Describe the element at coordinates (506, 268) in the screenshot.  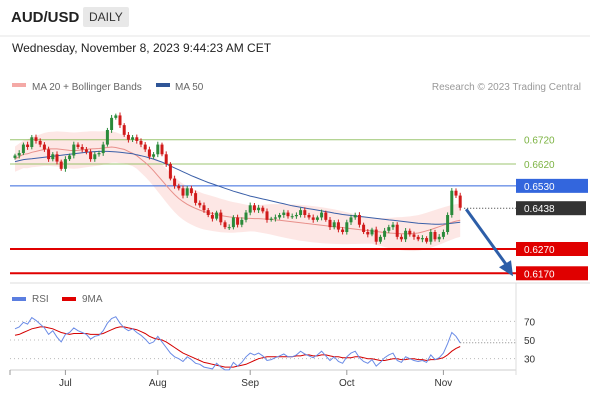
I see `forecast-arrow-head` at that location.